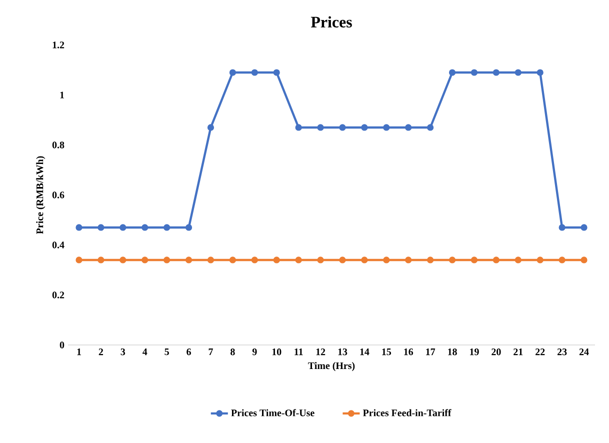  What do you see at coordinates (166, 352) in the screenshot?
I see `x-tick-label: 5` at bounding box center [166, 352].